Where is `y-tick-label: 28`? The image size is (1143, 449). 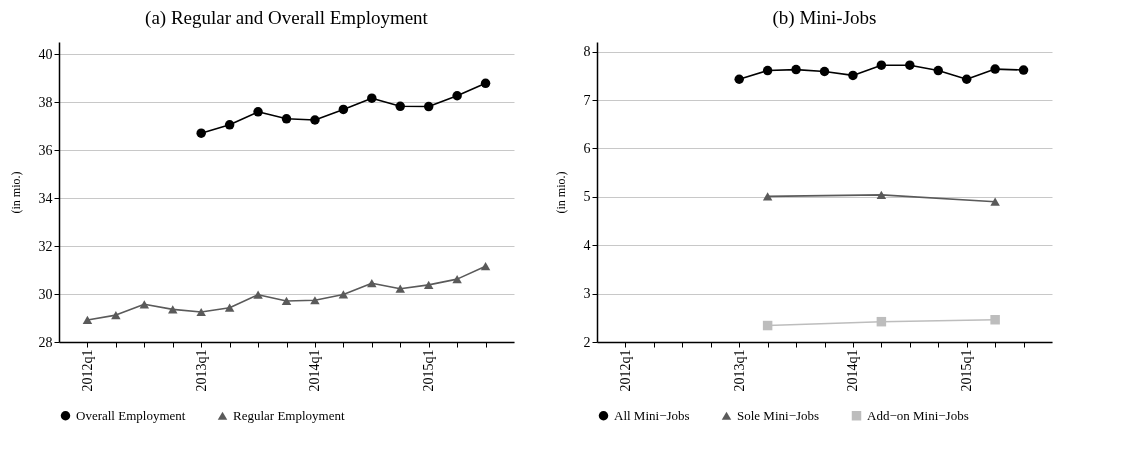
y-tick-label: 28 is located at coordinates (45, 342).